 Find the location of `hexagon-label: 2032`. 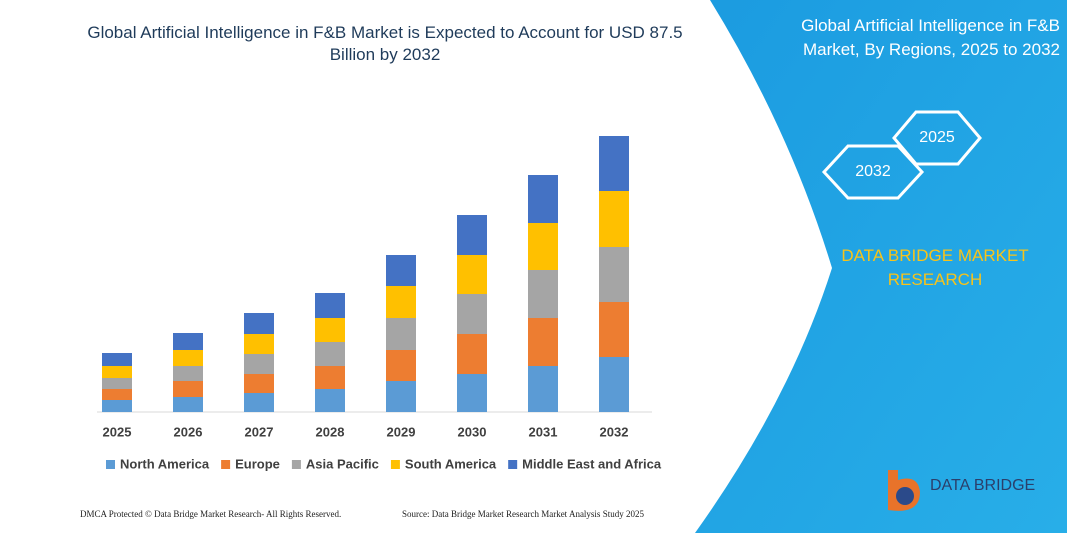

hexagon-label: 2032 is located at coordinates (873, 171).